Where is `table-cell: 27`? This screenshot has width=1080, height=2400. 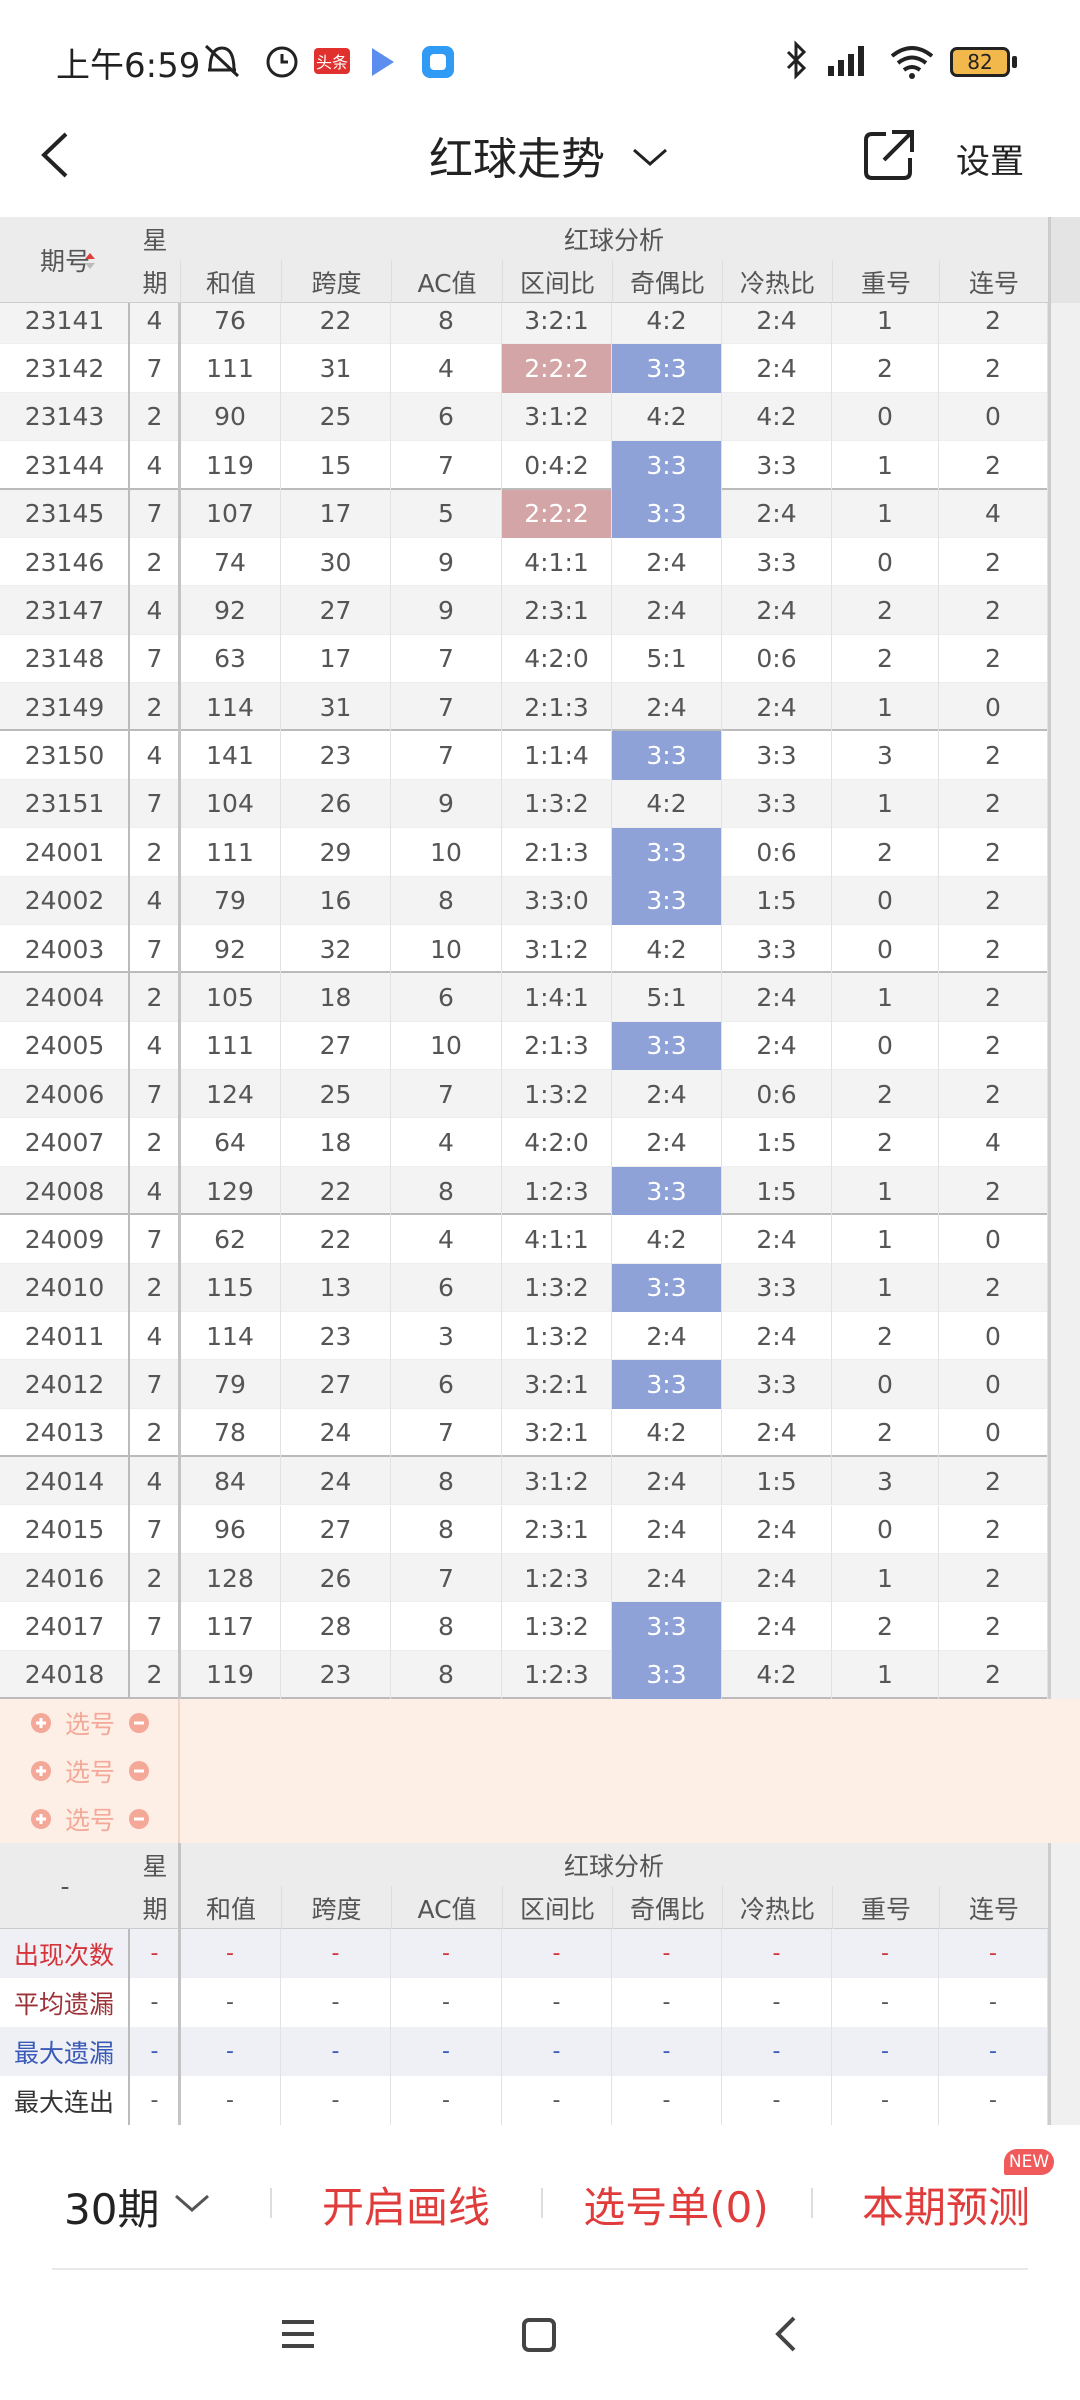
table-cell: 27 is located at coordinates (336, 1384).